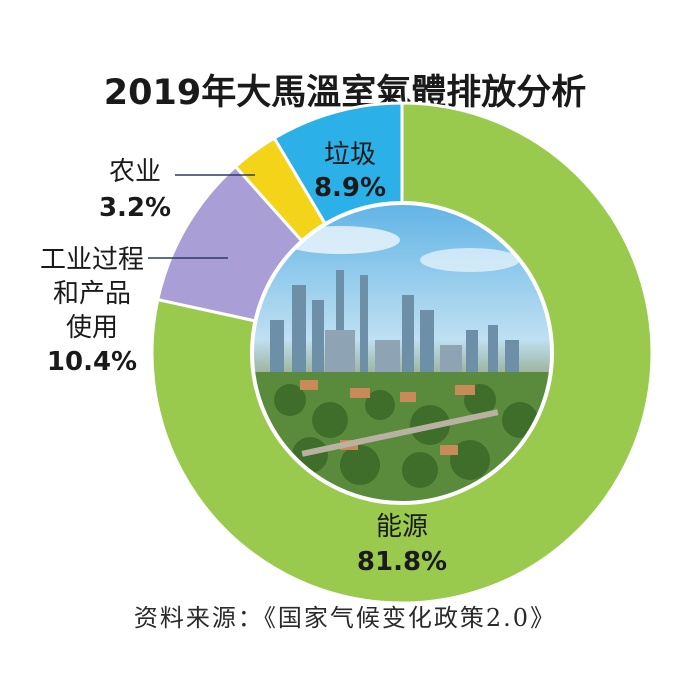 The width and height of the screenshot is (690, 690). I want to click on chart-title: 2019年大馬溫室氣體排放分析, so click(345, 93).